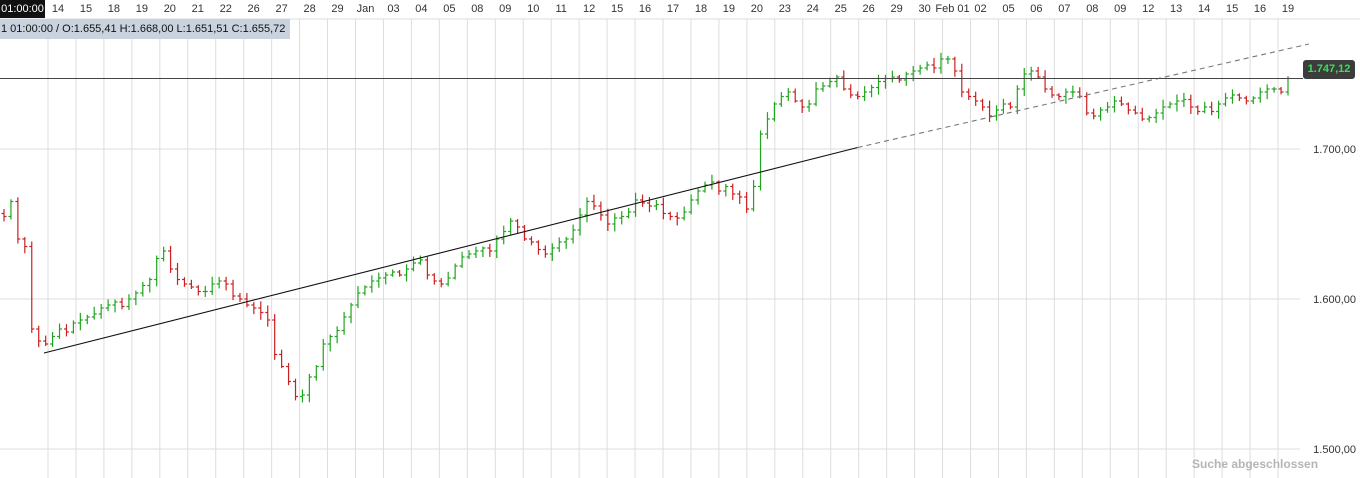 The image size is (1360, 478). Describe the element at coordinates (1083, 96) in the screenshot. I see `trendline-extension` at that location.